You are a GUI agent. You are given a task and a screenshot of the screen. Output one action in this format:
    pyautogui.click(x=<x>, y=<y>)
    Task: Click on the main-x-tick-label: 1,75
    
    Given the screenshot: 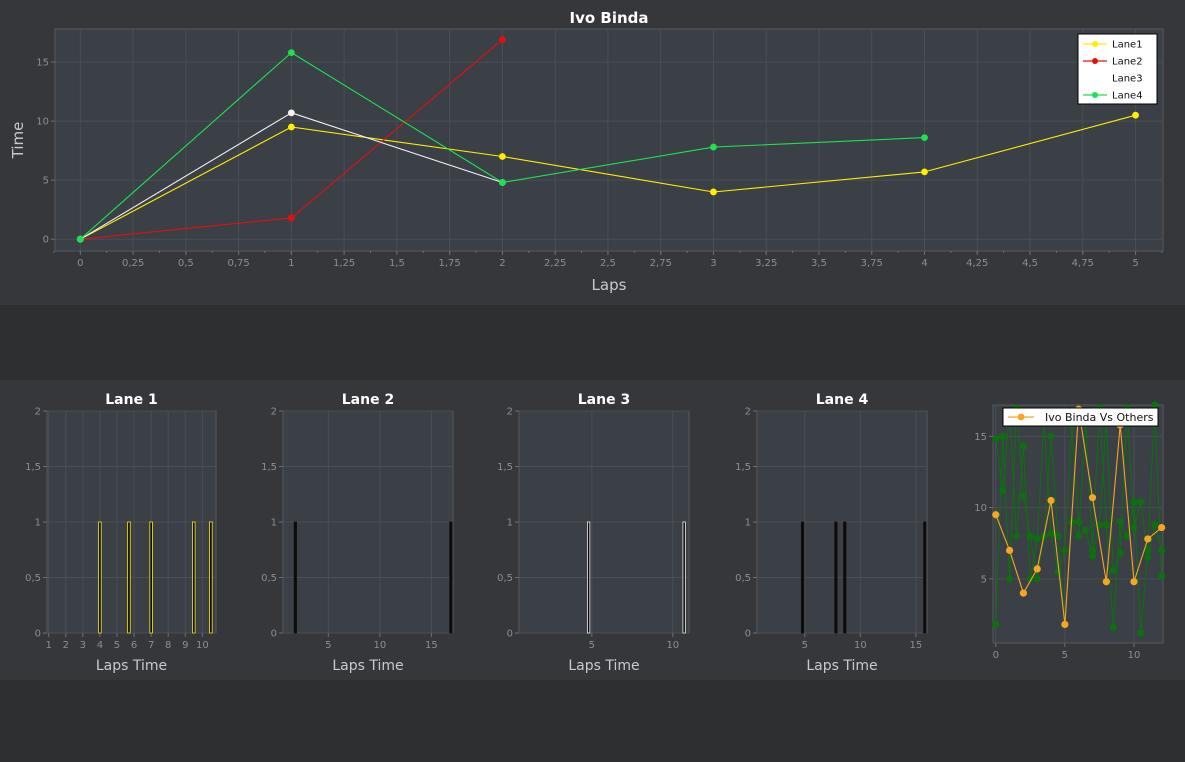 What is the action you would take?
    pyautogui.click(x=450, y=263)
    